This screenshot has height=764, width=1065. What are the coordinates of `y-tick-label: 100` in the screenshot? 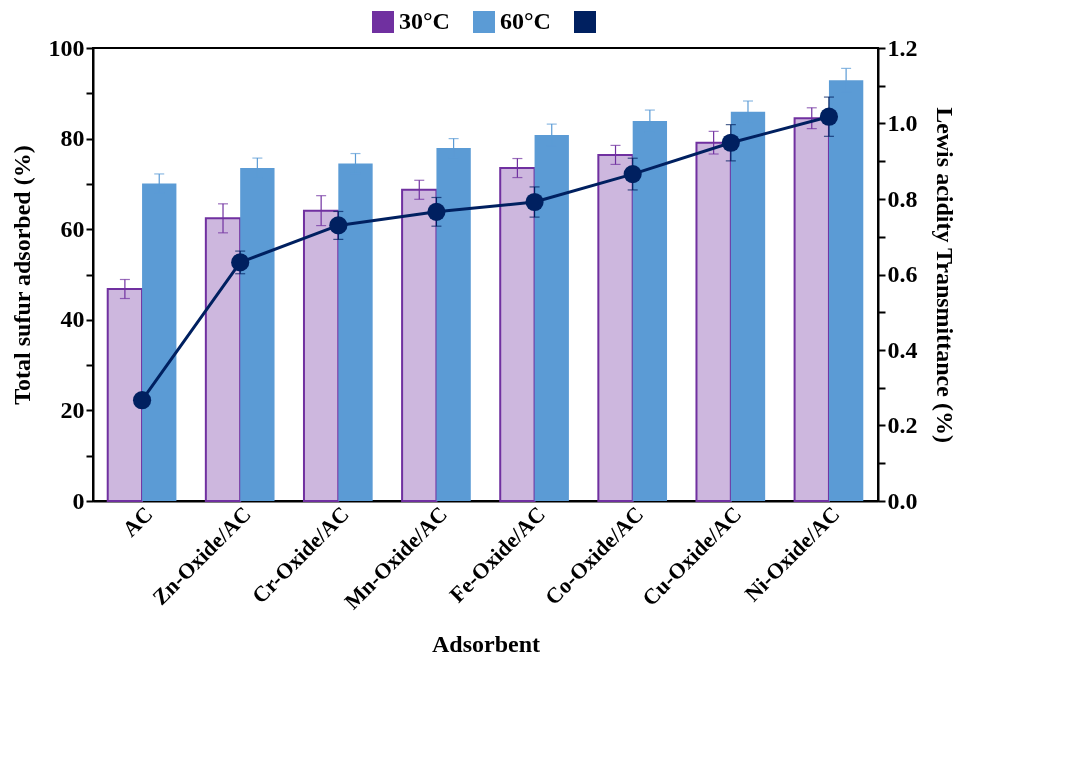 It's located at (66, 47).